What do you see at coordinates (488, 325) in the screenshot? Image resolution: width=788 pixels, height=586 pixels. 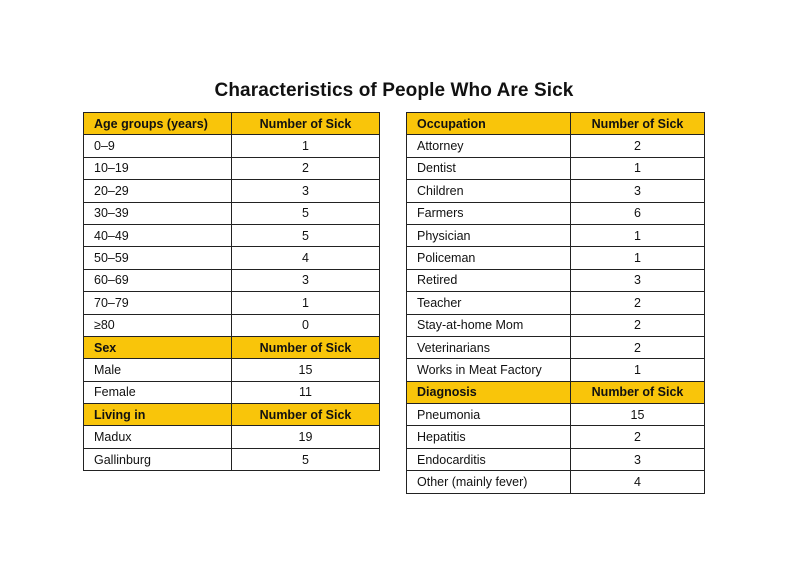 I see `row-label: Stay-at-home Mom` at bounding box center [488, 325].